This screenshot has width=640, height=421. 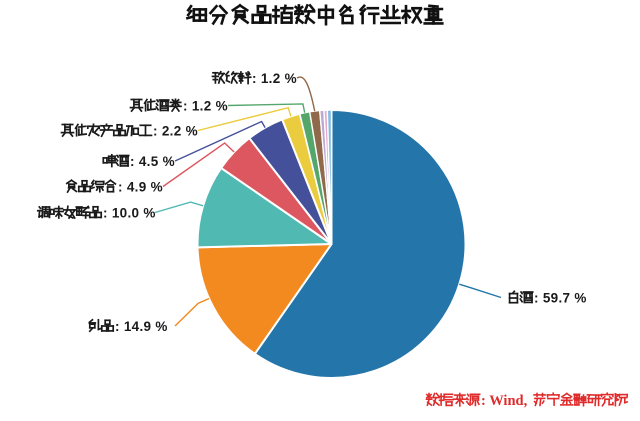 I want to click on svg-text:: 14.9 %: : 14.9 %, so click(x=141, y=326).